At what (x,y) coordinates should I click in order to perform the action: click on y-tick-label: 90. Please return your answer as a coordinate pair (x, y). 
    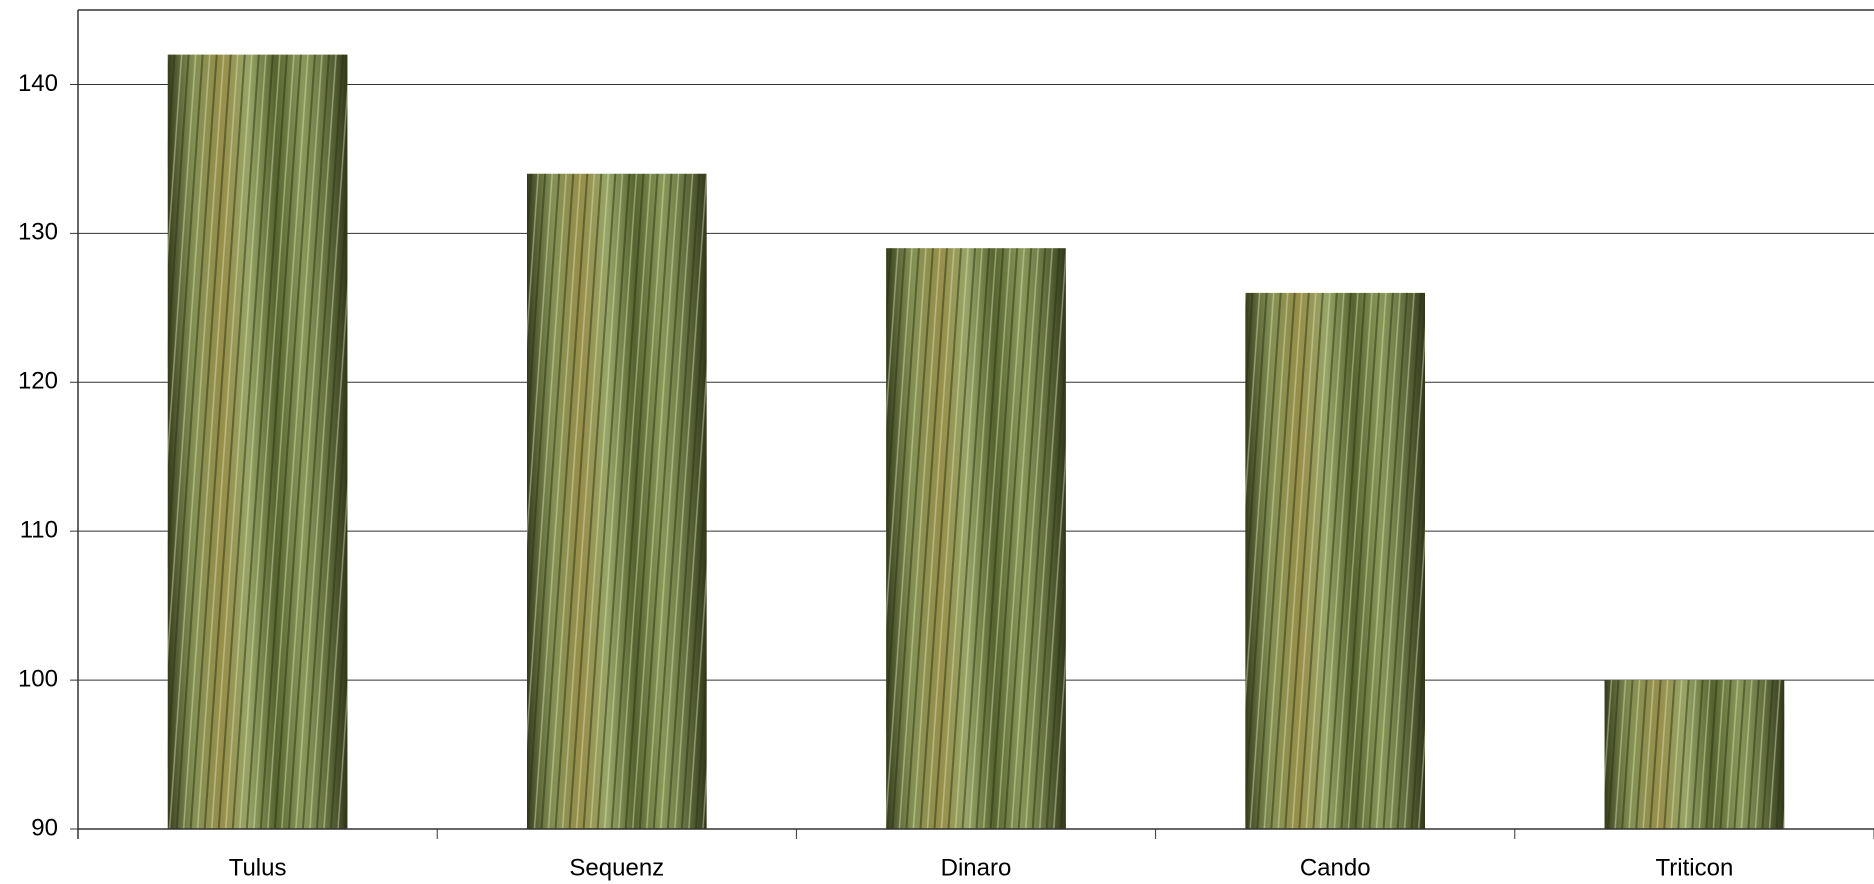
    Looking at the image, I should click on (44, 827).